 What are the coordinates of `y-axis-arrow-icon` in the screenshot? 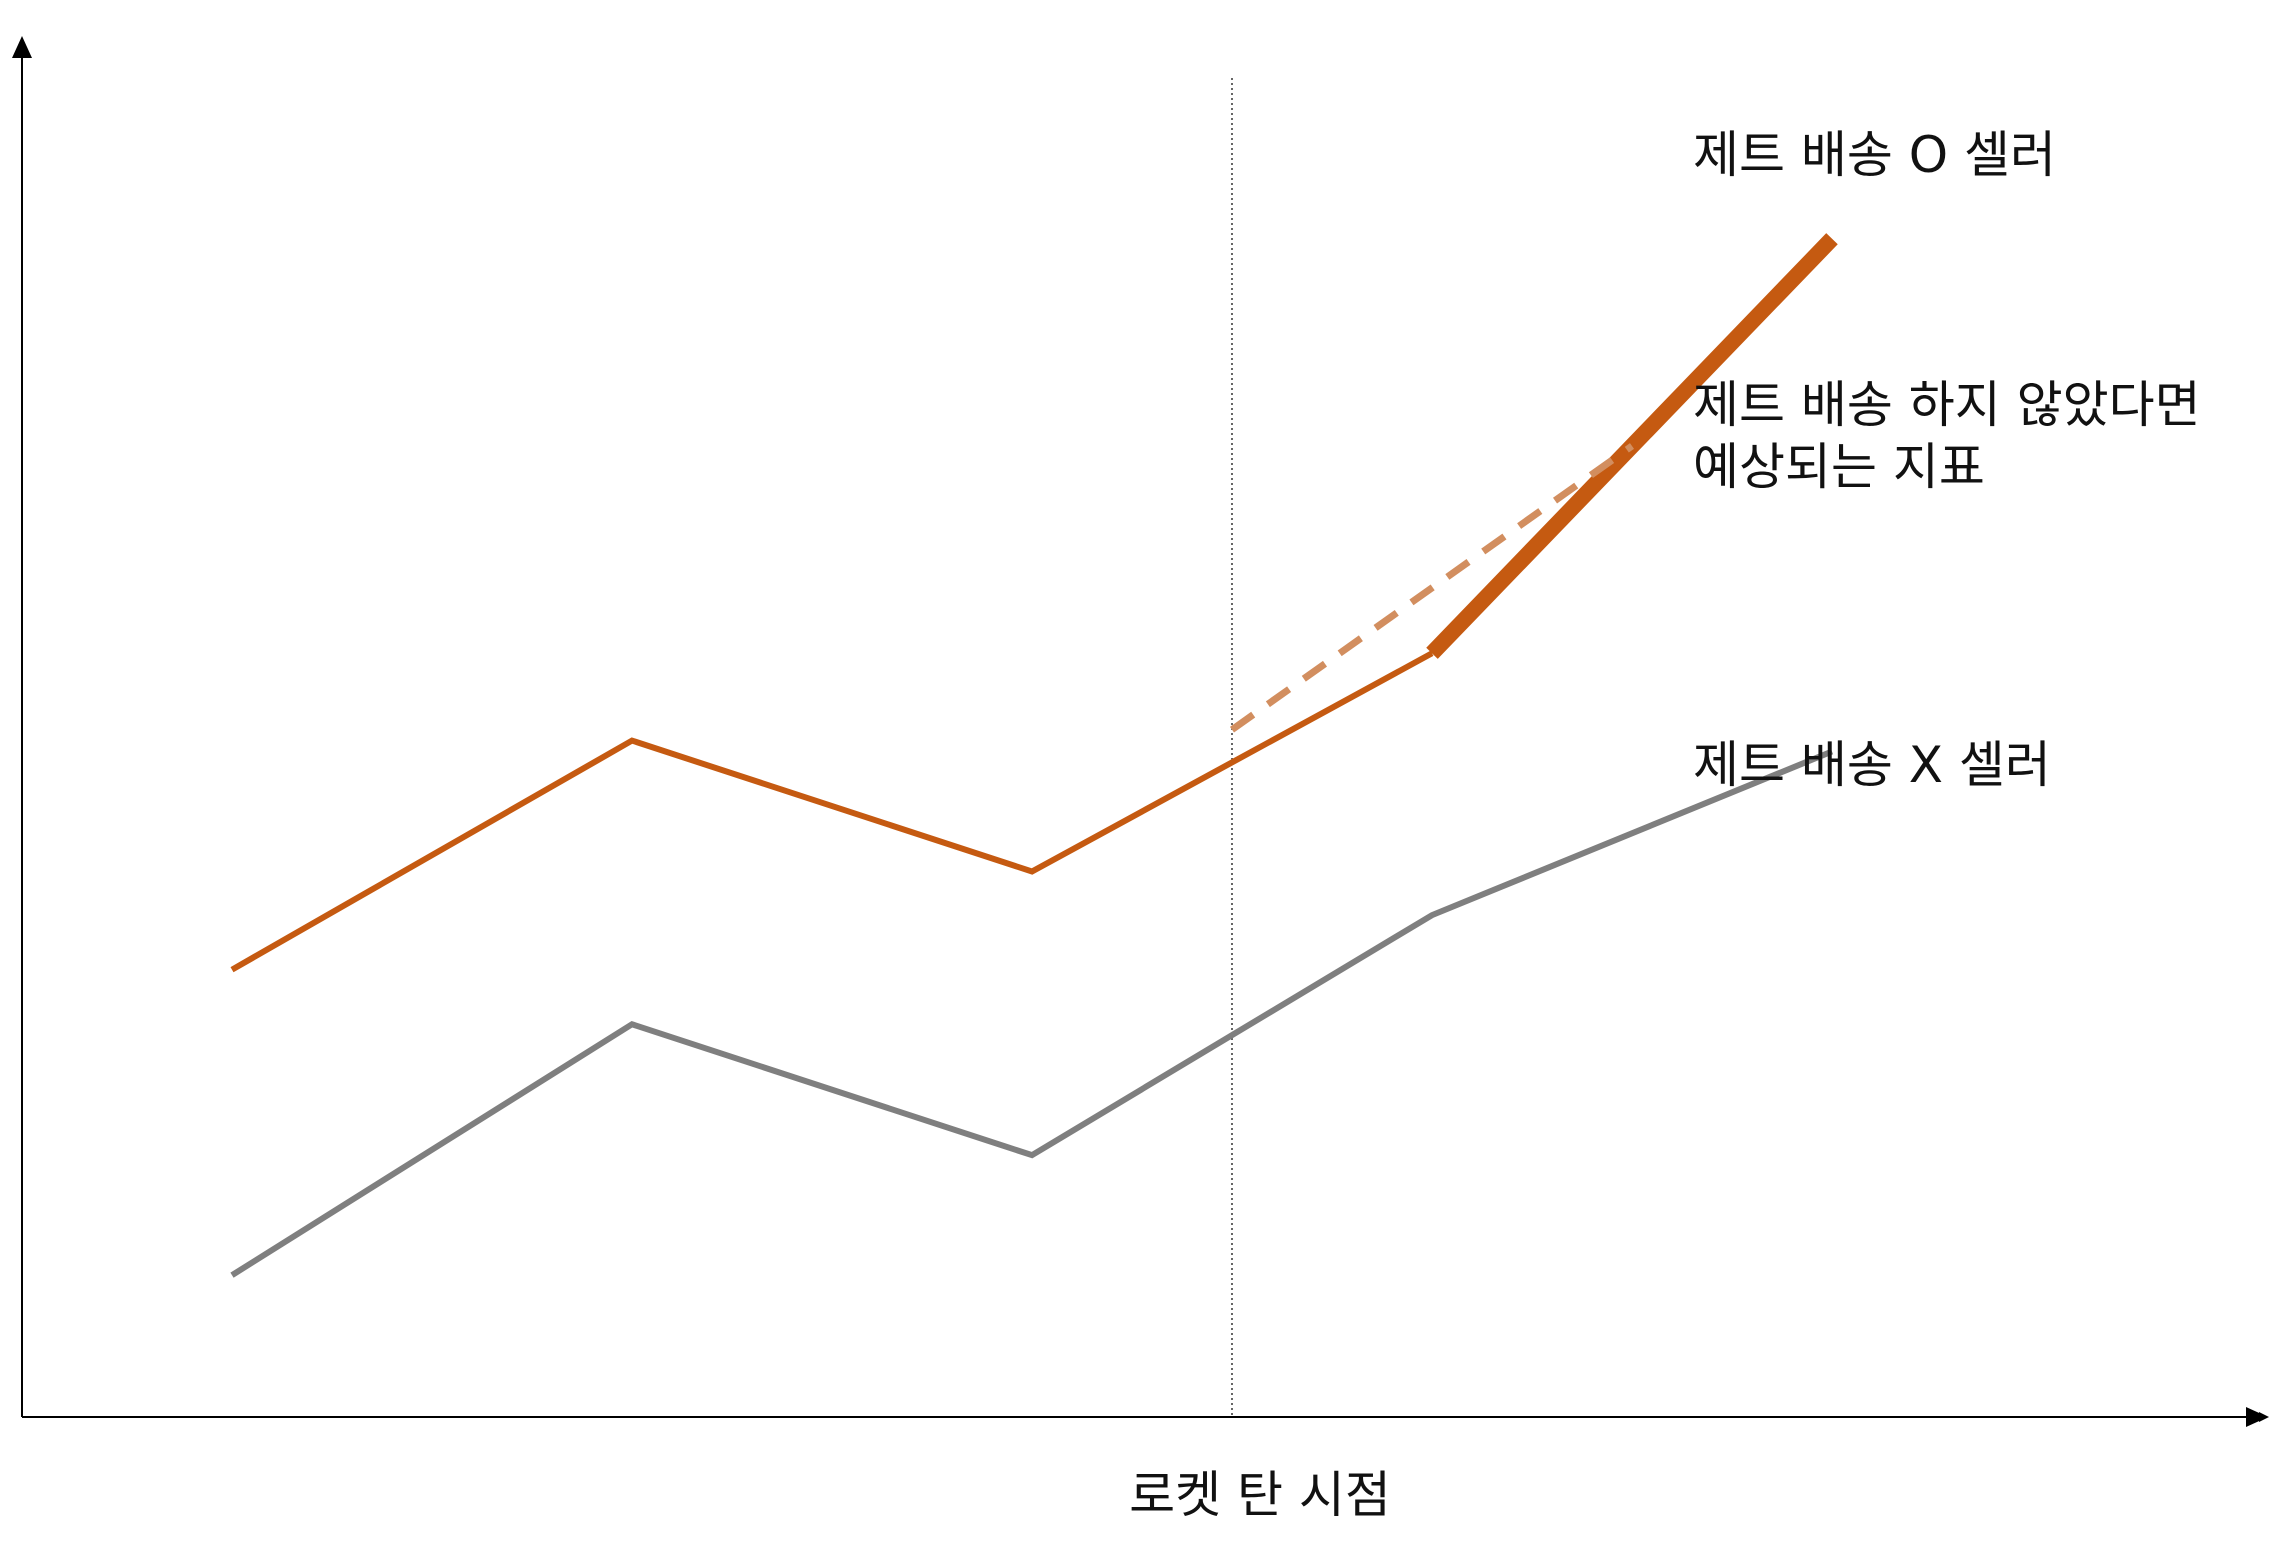 It's located at (22, 47).